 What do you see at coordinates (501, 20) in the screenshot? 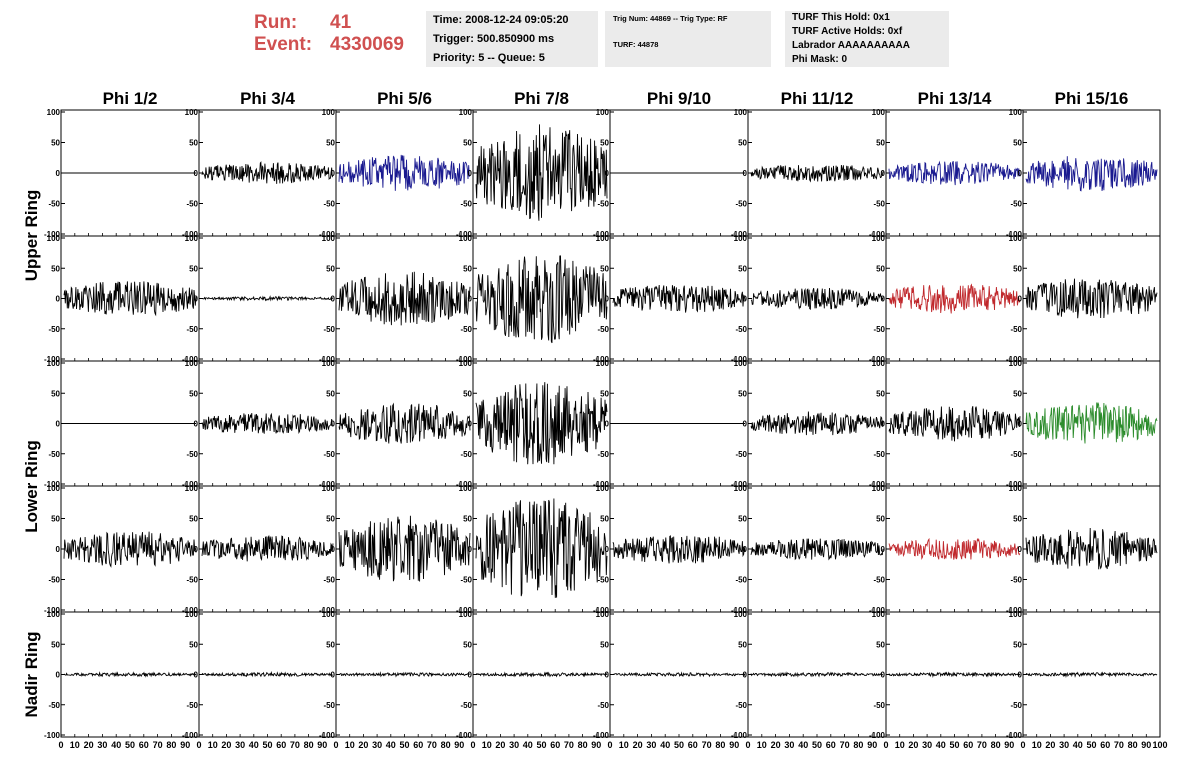
I see `time-text: Time: 2008-12-24 09:05:20` at bounding box center [501, 20].